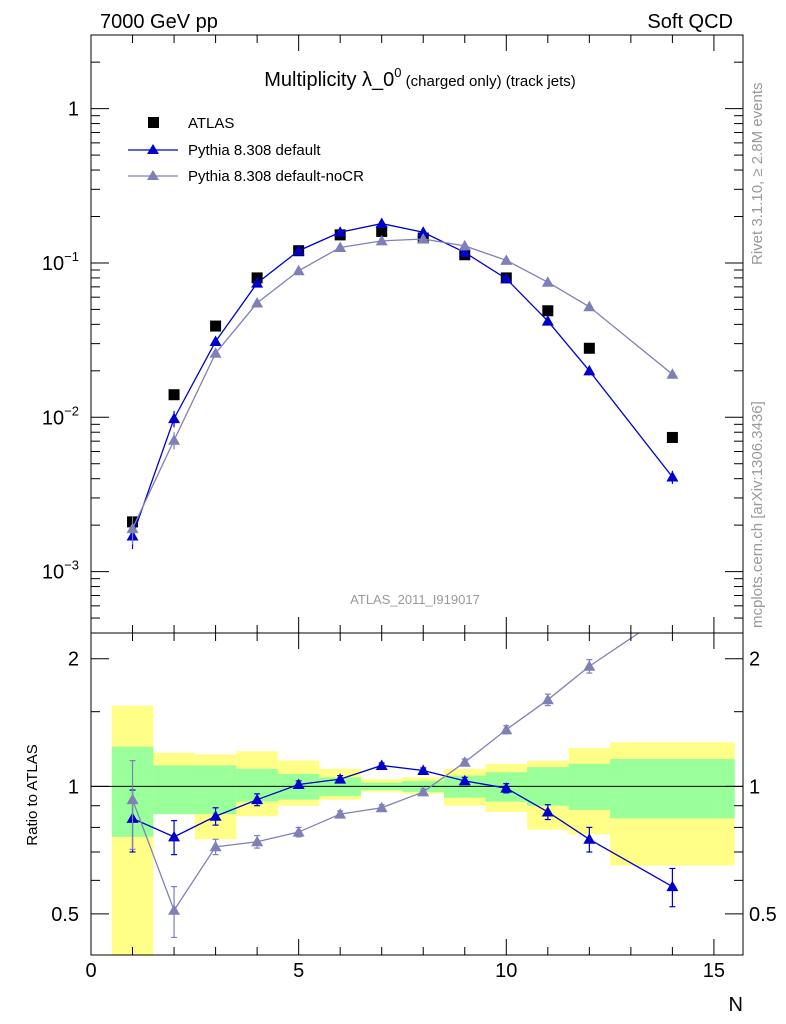 This screenshot has width=786, height=1024. What do you see at coordinates (71, 410) in the screenshot?
I see `main-y-tick-label-exp-2: −2` at bounding box center [71, 410].